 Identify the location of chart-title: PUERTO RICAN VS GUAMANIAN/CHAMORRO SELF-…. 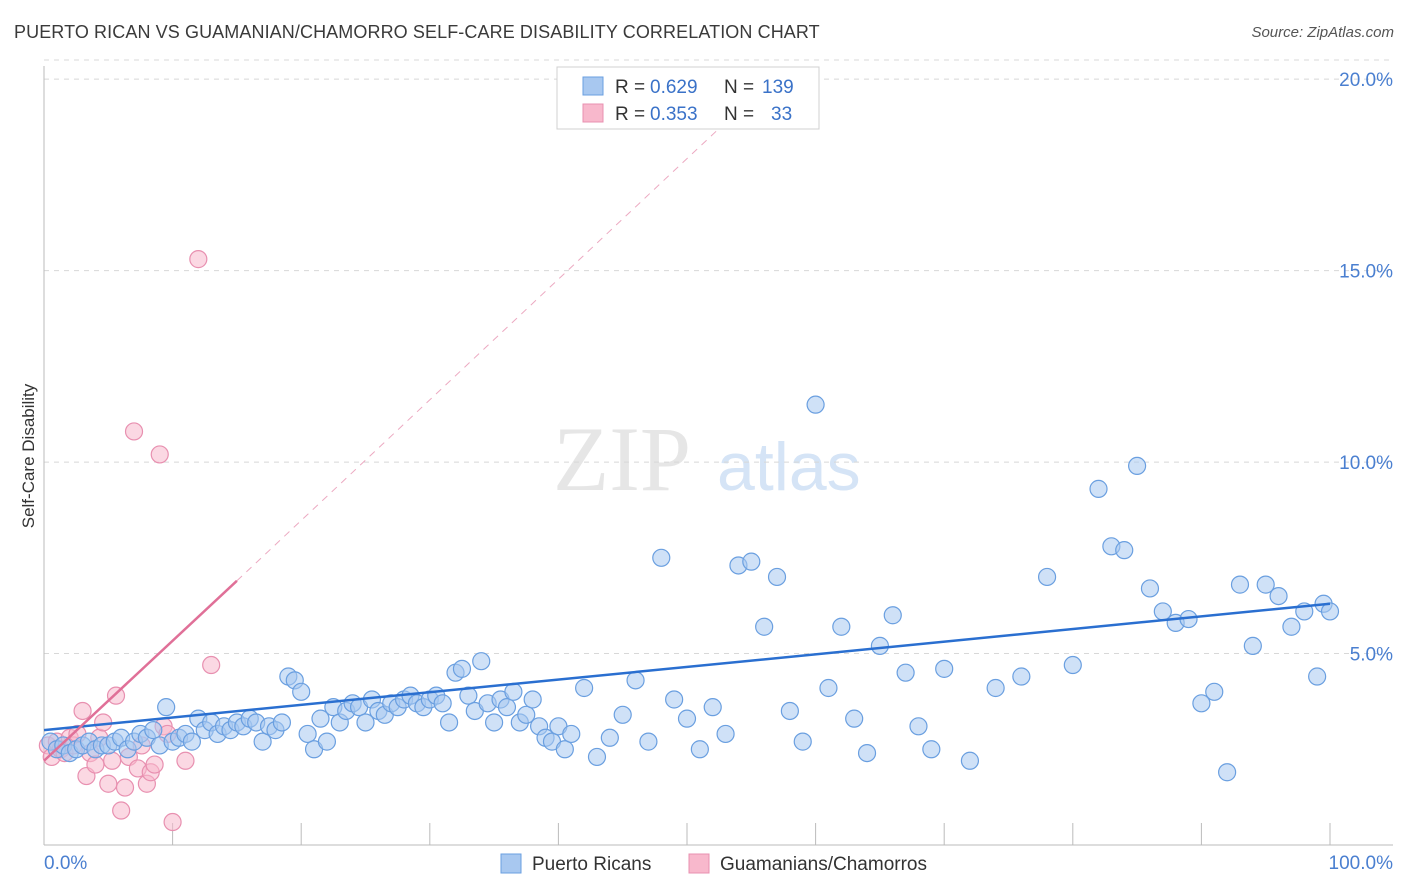
(417, 32).